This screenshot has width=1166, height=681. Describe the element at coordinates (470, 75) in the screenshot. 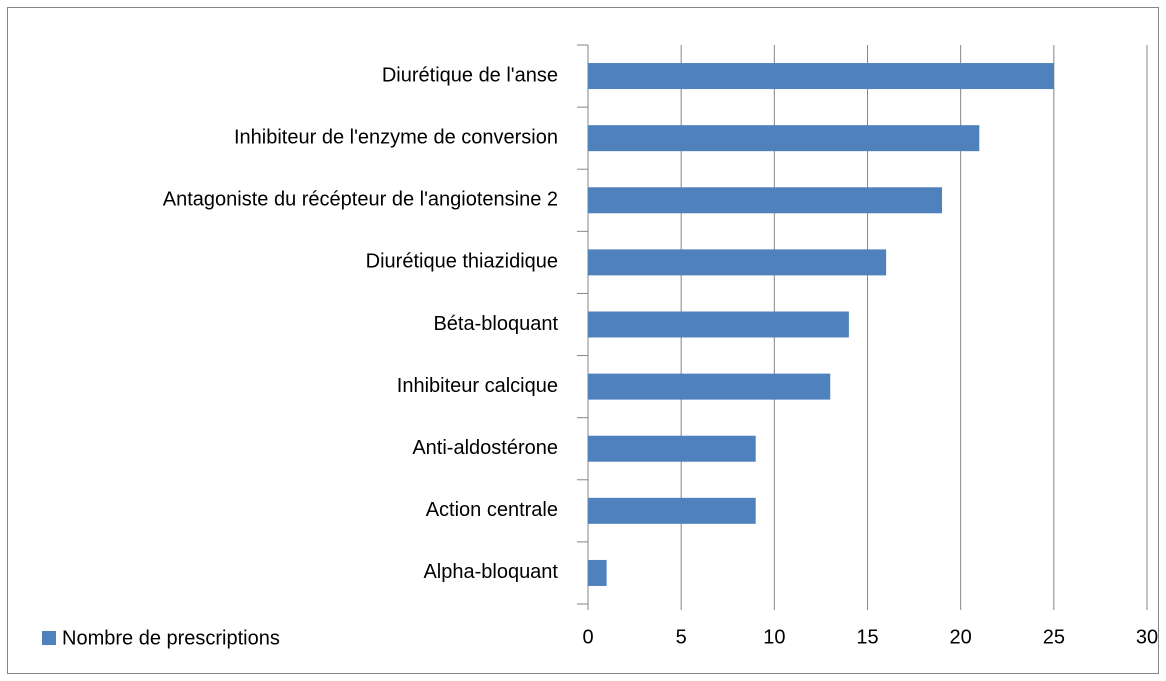

I see `y-tick-label: Diurétique de l'anse` at that location.